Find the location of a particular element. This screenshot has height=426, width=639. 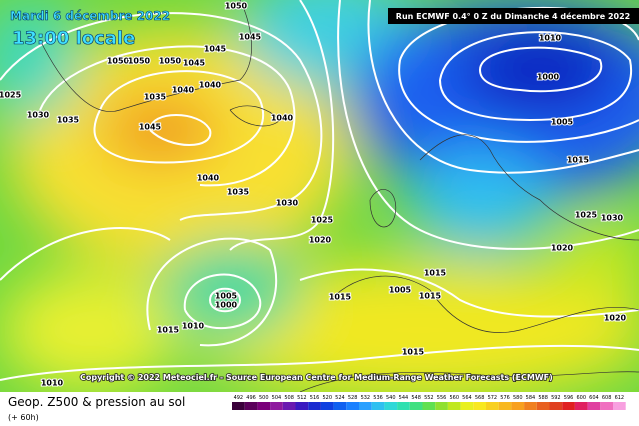

scale-label: 528 is located at coordinates (353, 398).